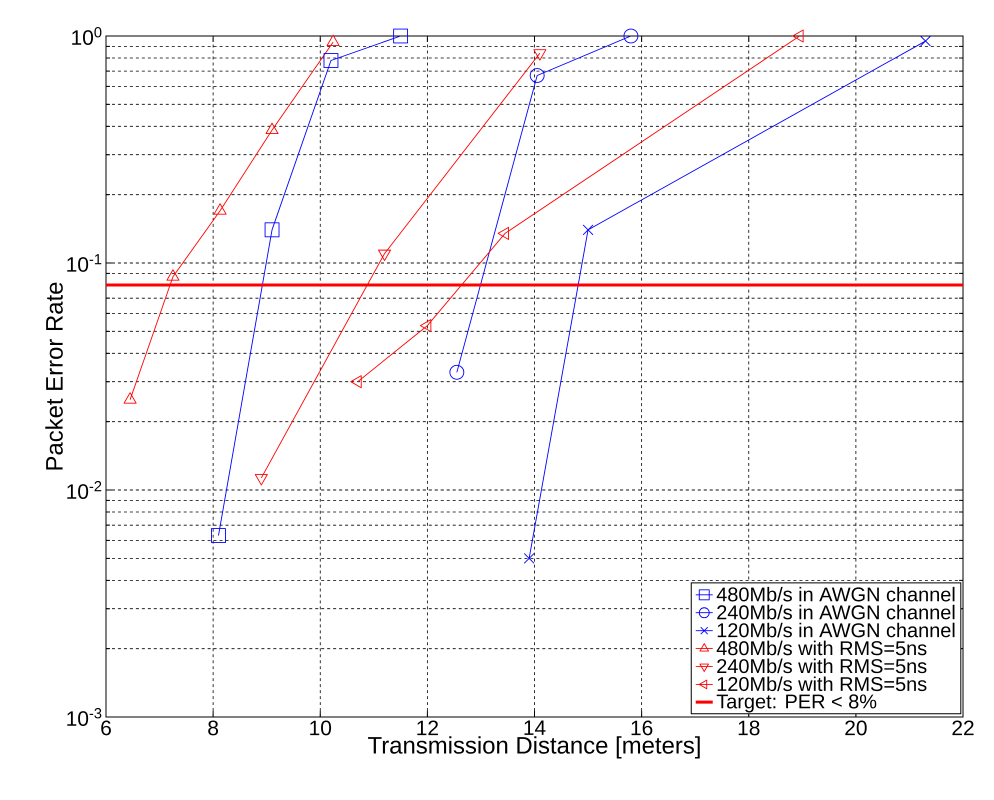 The height and width of the screenshot is (800, 994). Describe the element at coordinates (821, 648) in the screenshot. I see `legend-label: 480Mb/s with RMS=5ns` at that location.